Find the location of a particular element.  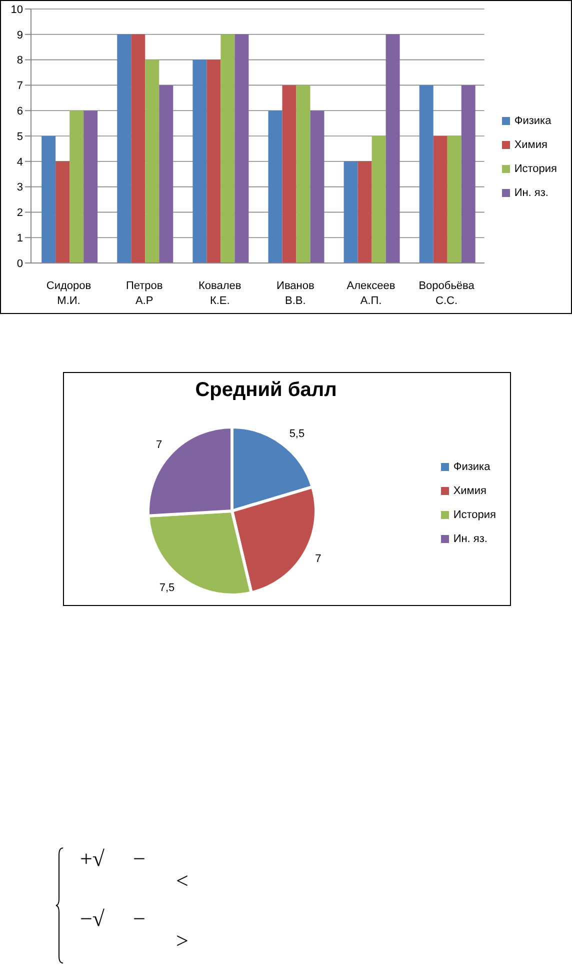

y-tick-label: 10 is located at coordinates (16, 10).